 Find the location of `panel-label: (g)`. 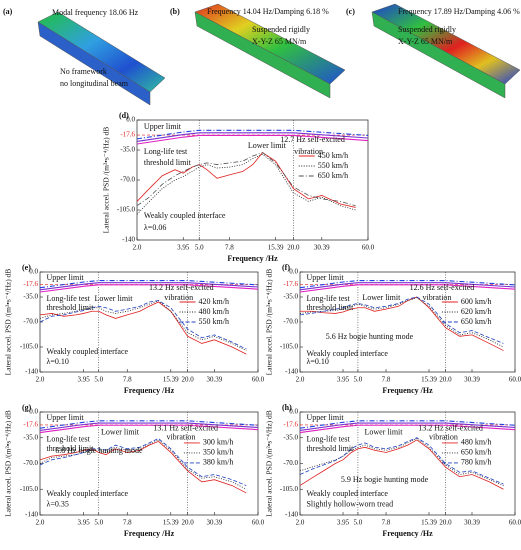

panel-label: (g) is located at coordinates (27, 407).